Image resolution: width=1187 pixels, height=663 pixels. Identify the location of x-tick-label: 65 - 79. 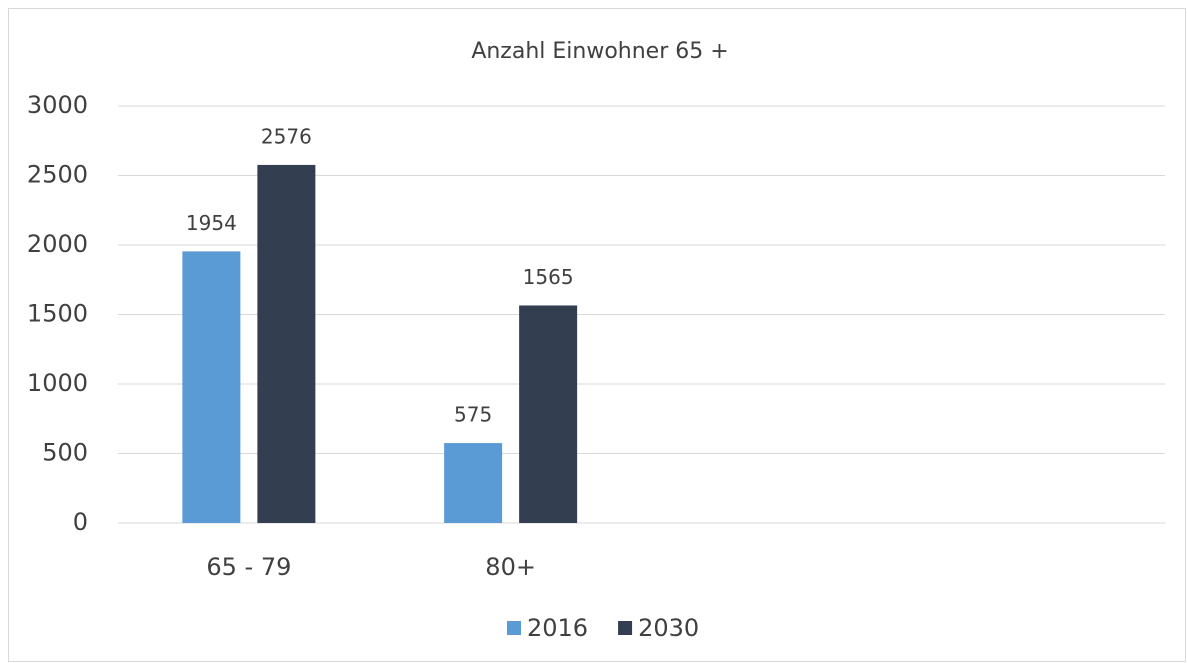
(248, 567).